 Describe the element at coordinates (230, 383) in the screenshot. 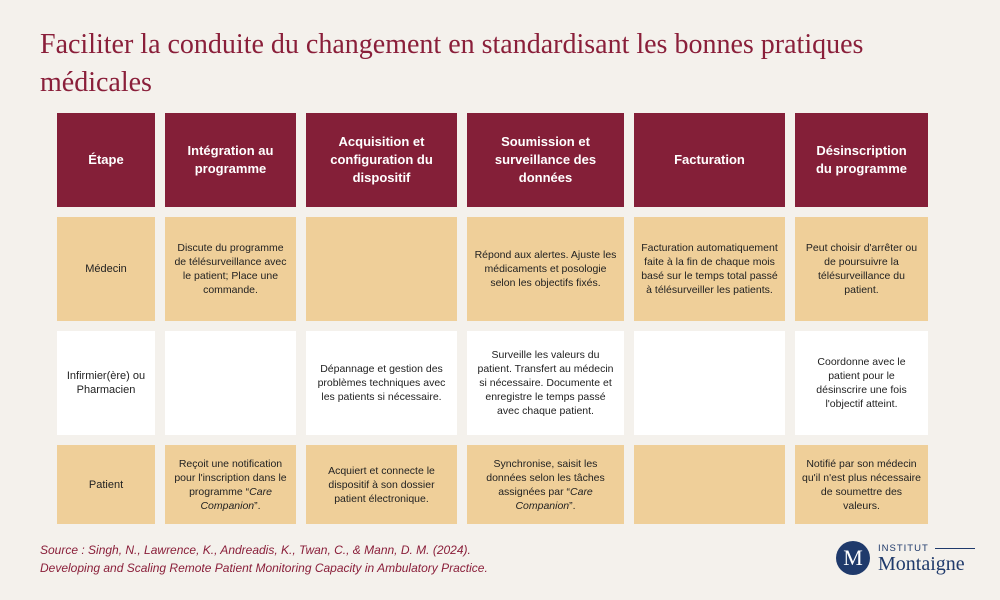

I see `cell-infirmier-integration` at that location.